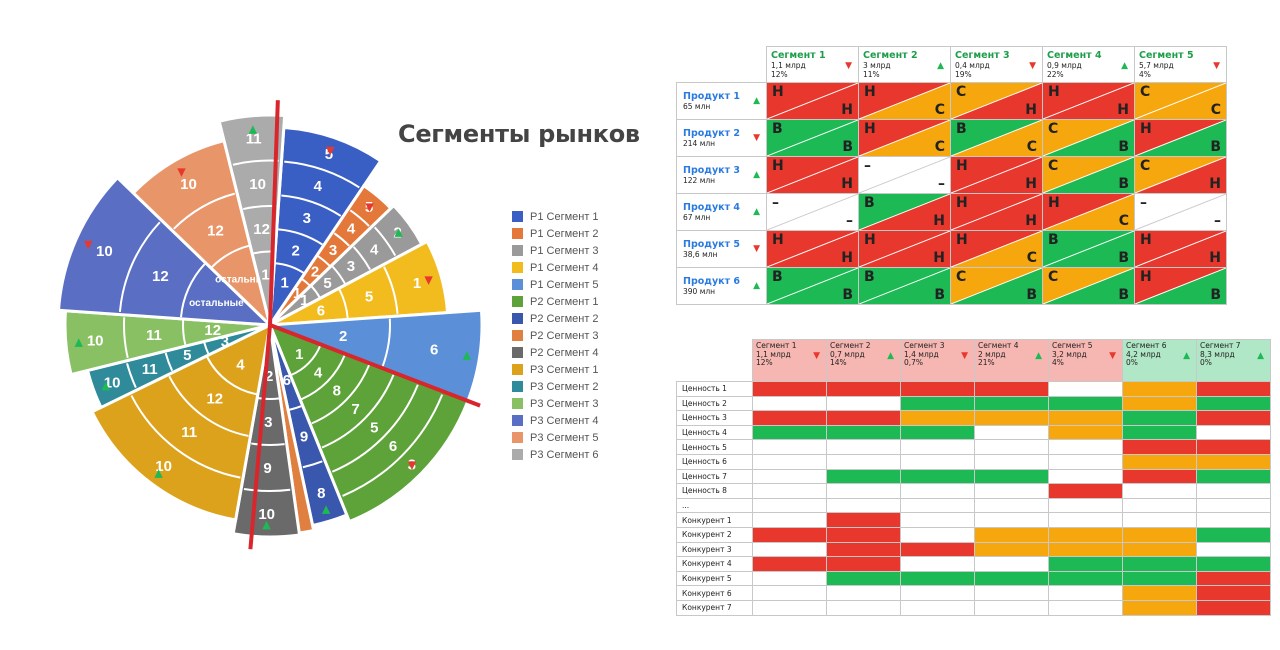 The image size is (1280, 650). I want to click on wheel-ring-label: 10, so click(266, 514).